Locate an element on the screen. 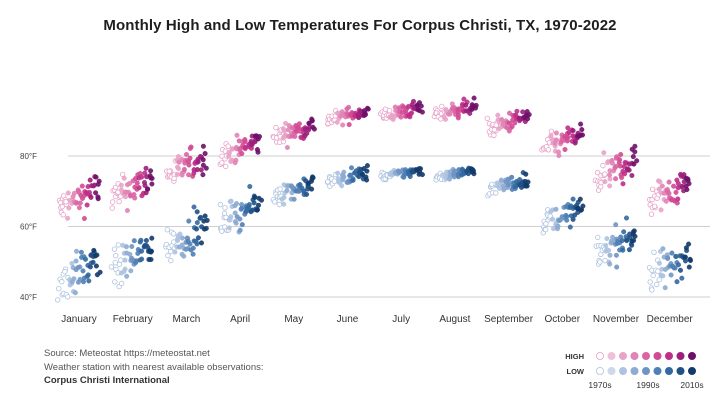 The width and height of the screenshot is (720, 404). legend-swatches is located at coordinates (646, 363).